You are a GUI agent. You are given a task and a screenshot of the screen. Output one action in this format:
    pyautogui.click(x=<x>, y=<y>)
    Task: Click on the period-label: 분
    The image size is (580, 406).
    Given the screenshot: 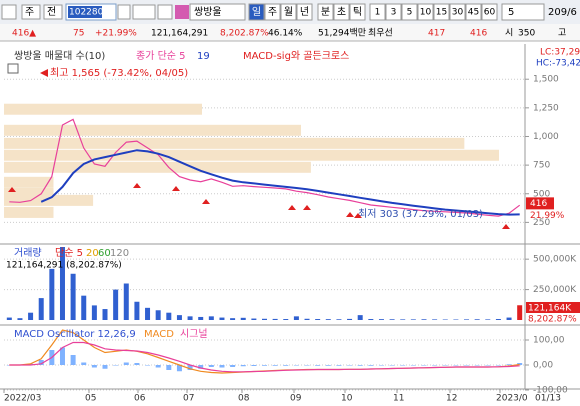 What is the action you would take?
    pyautogui.click(x=325, y=12)
    